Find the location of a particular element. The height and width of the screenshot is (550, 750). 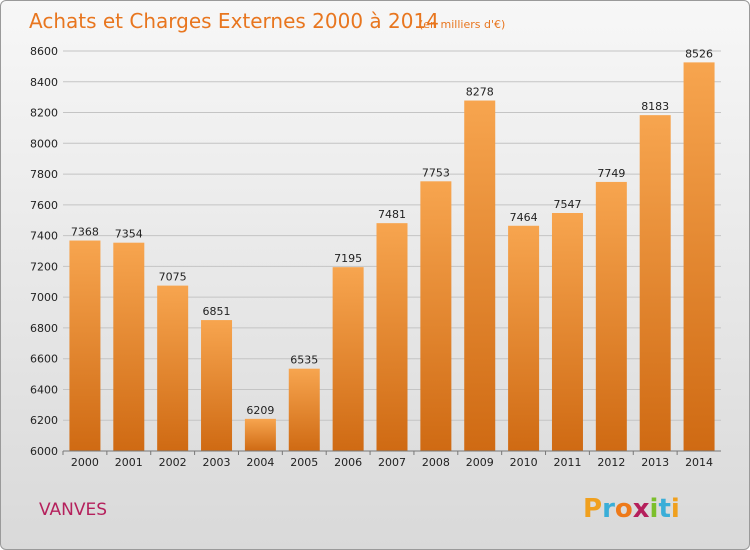

value-label: 7749 is located at coordinates (611, 173).